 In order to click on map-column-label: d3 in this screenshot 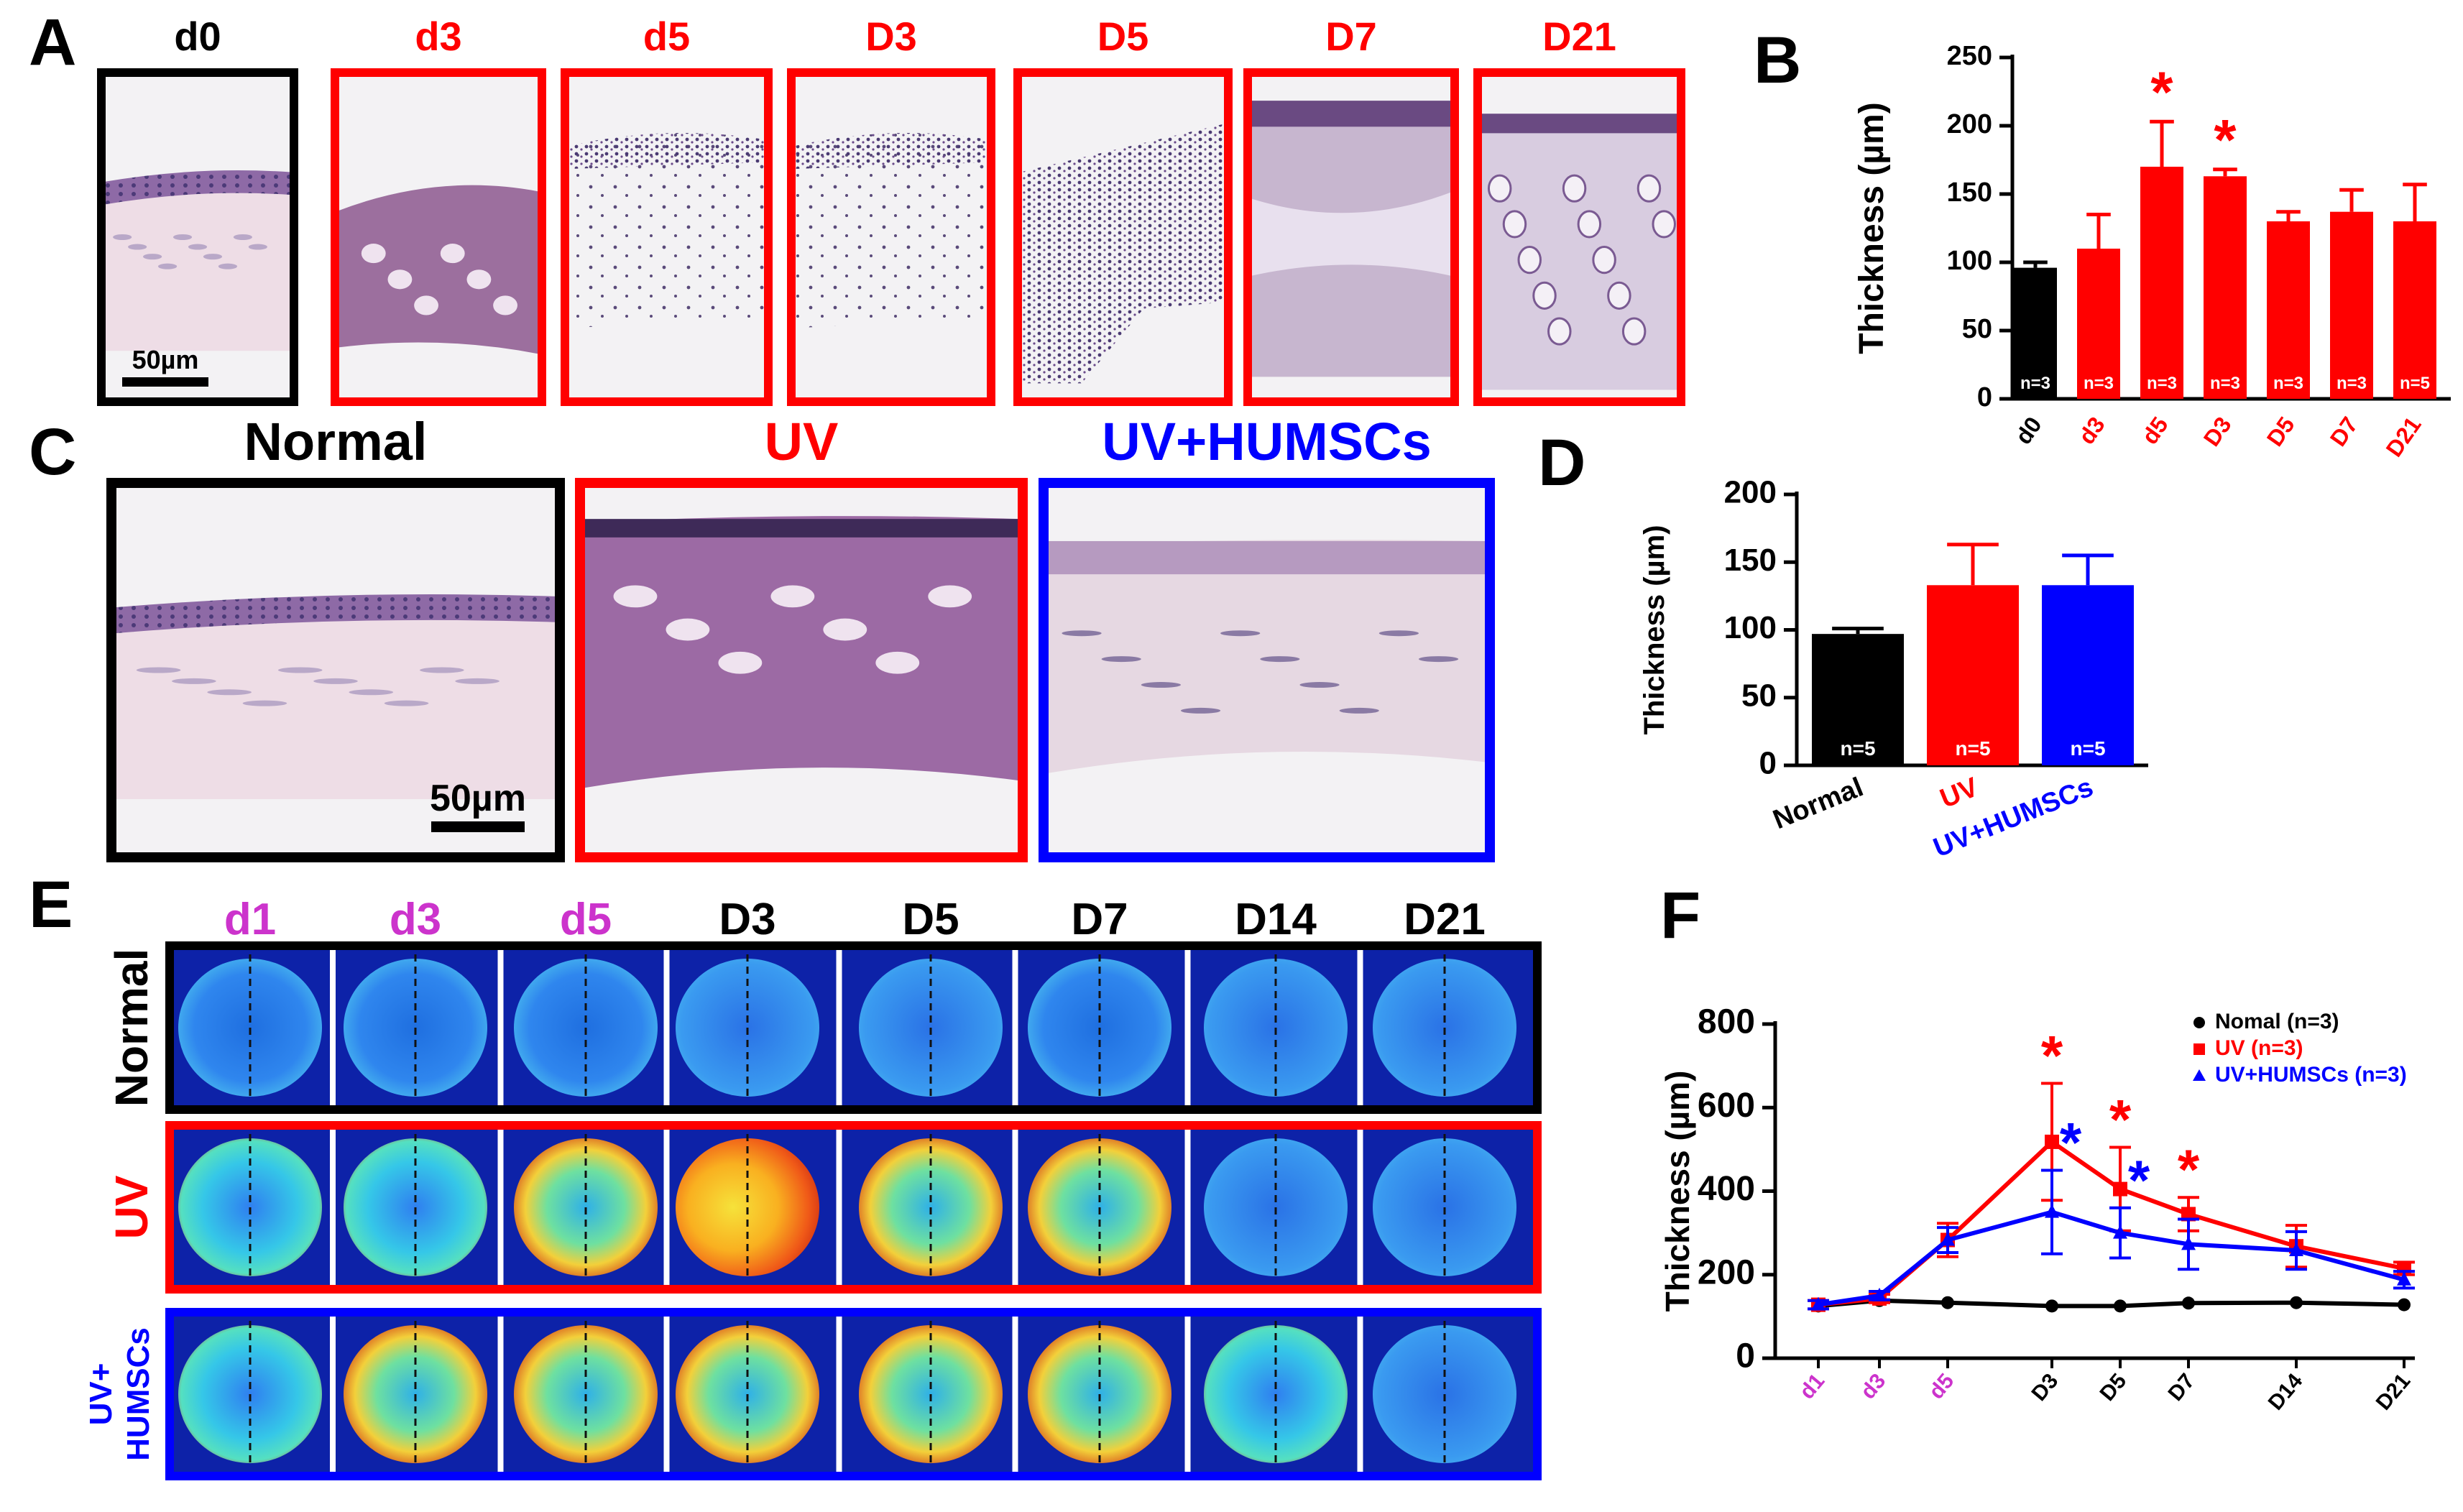, I will do `click(415, 919)`.